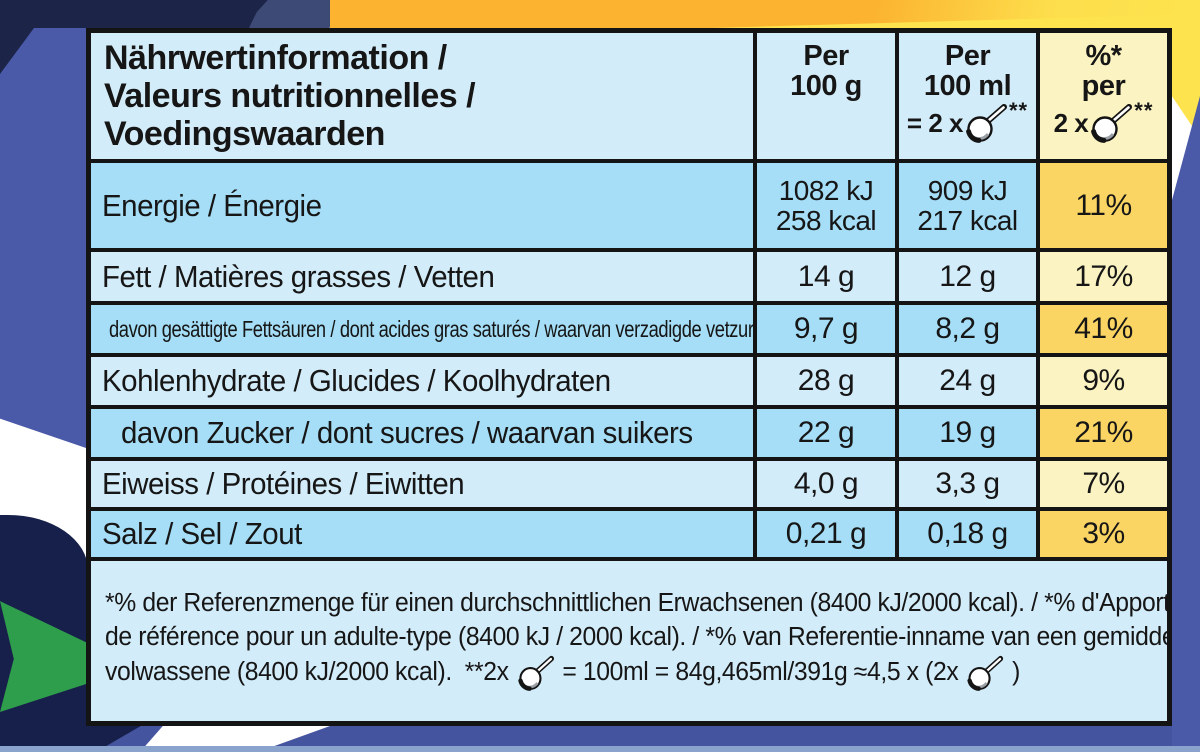 The image size is (1200, 752). Describe the element at coordinates (310, 671) in the screenshot. I see `footnote-line-3-before: volwassene (8400 kJ/2000 kcal). **2x` at that location.